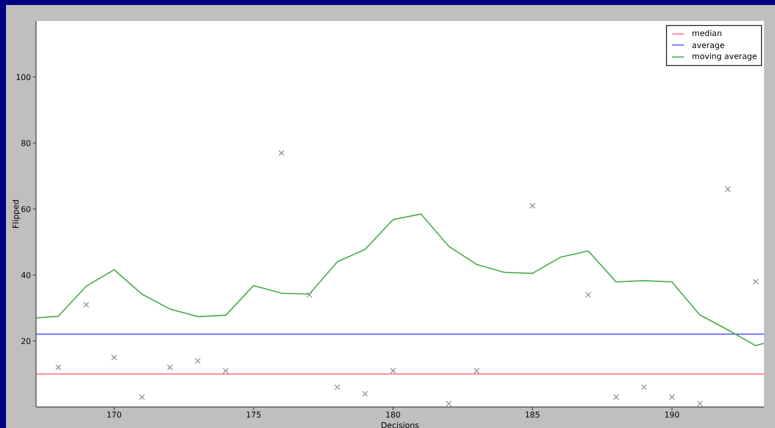 Image resolution: width=775 pixels, height=428 pixels. I want to click on y-tick-label: 40, so click(25, 275).